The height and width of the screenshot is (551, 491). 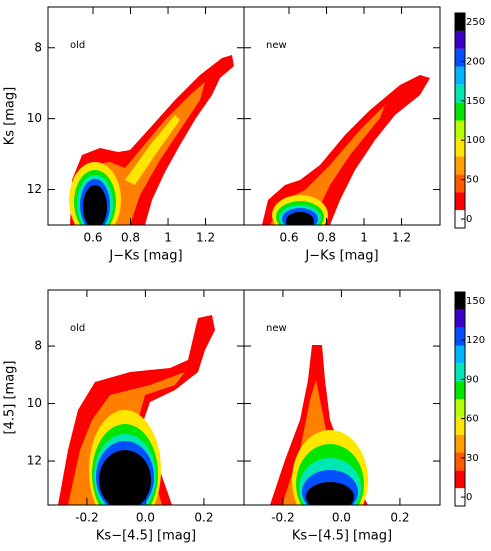 I want to click on y-axis-label: Ks [mag], so click(x=10, y=116).